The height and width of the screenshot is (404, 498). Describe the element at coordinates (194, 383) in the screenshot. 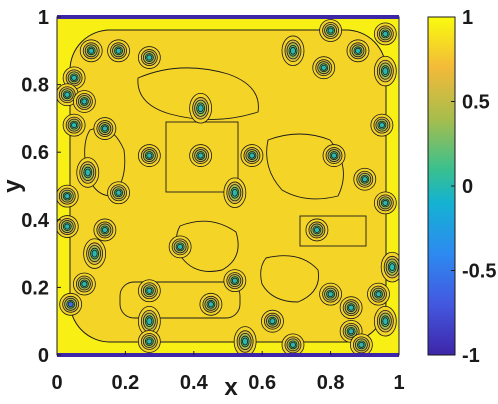

I see `x-tick-label: 0.4` at that location.